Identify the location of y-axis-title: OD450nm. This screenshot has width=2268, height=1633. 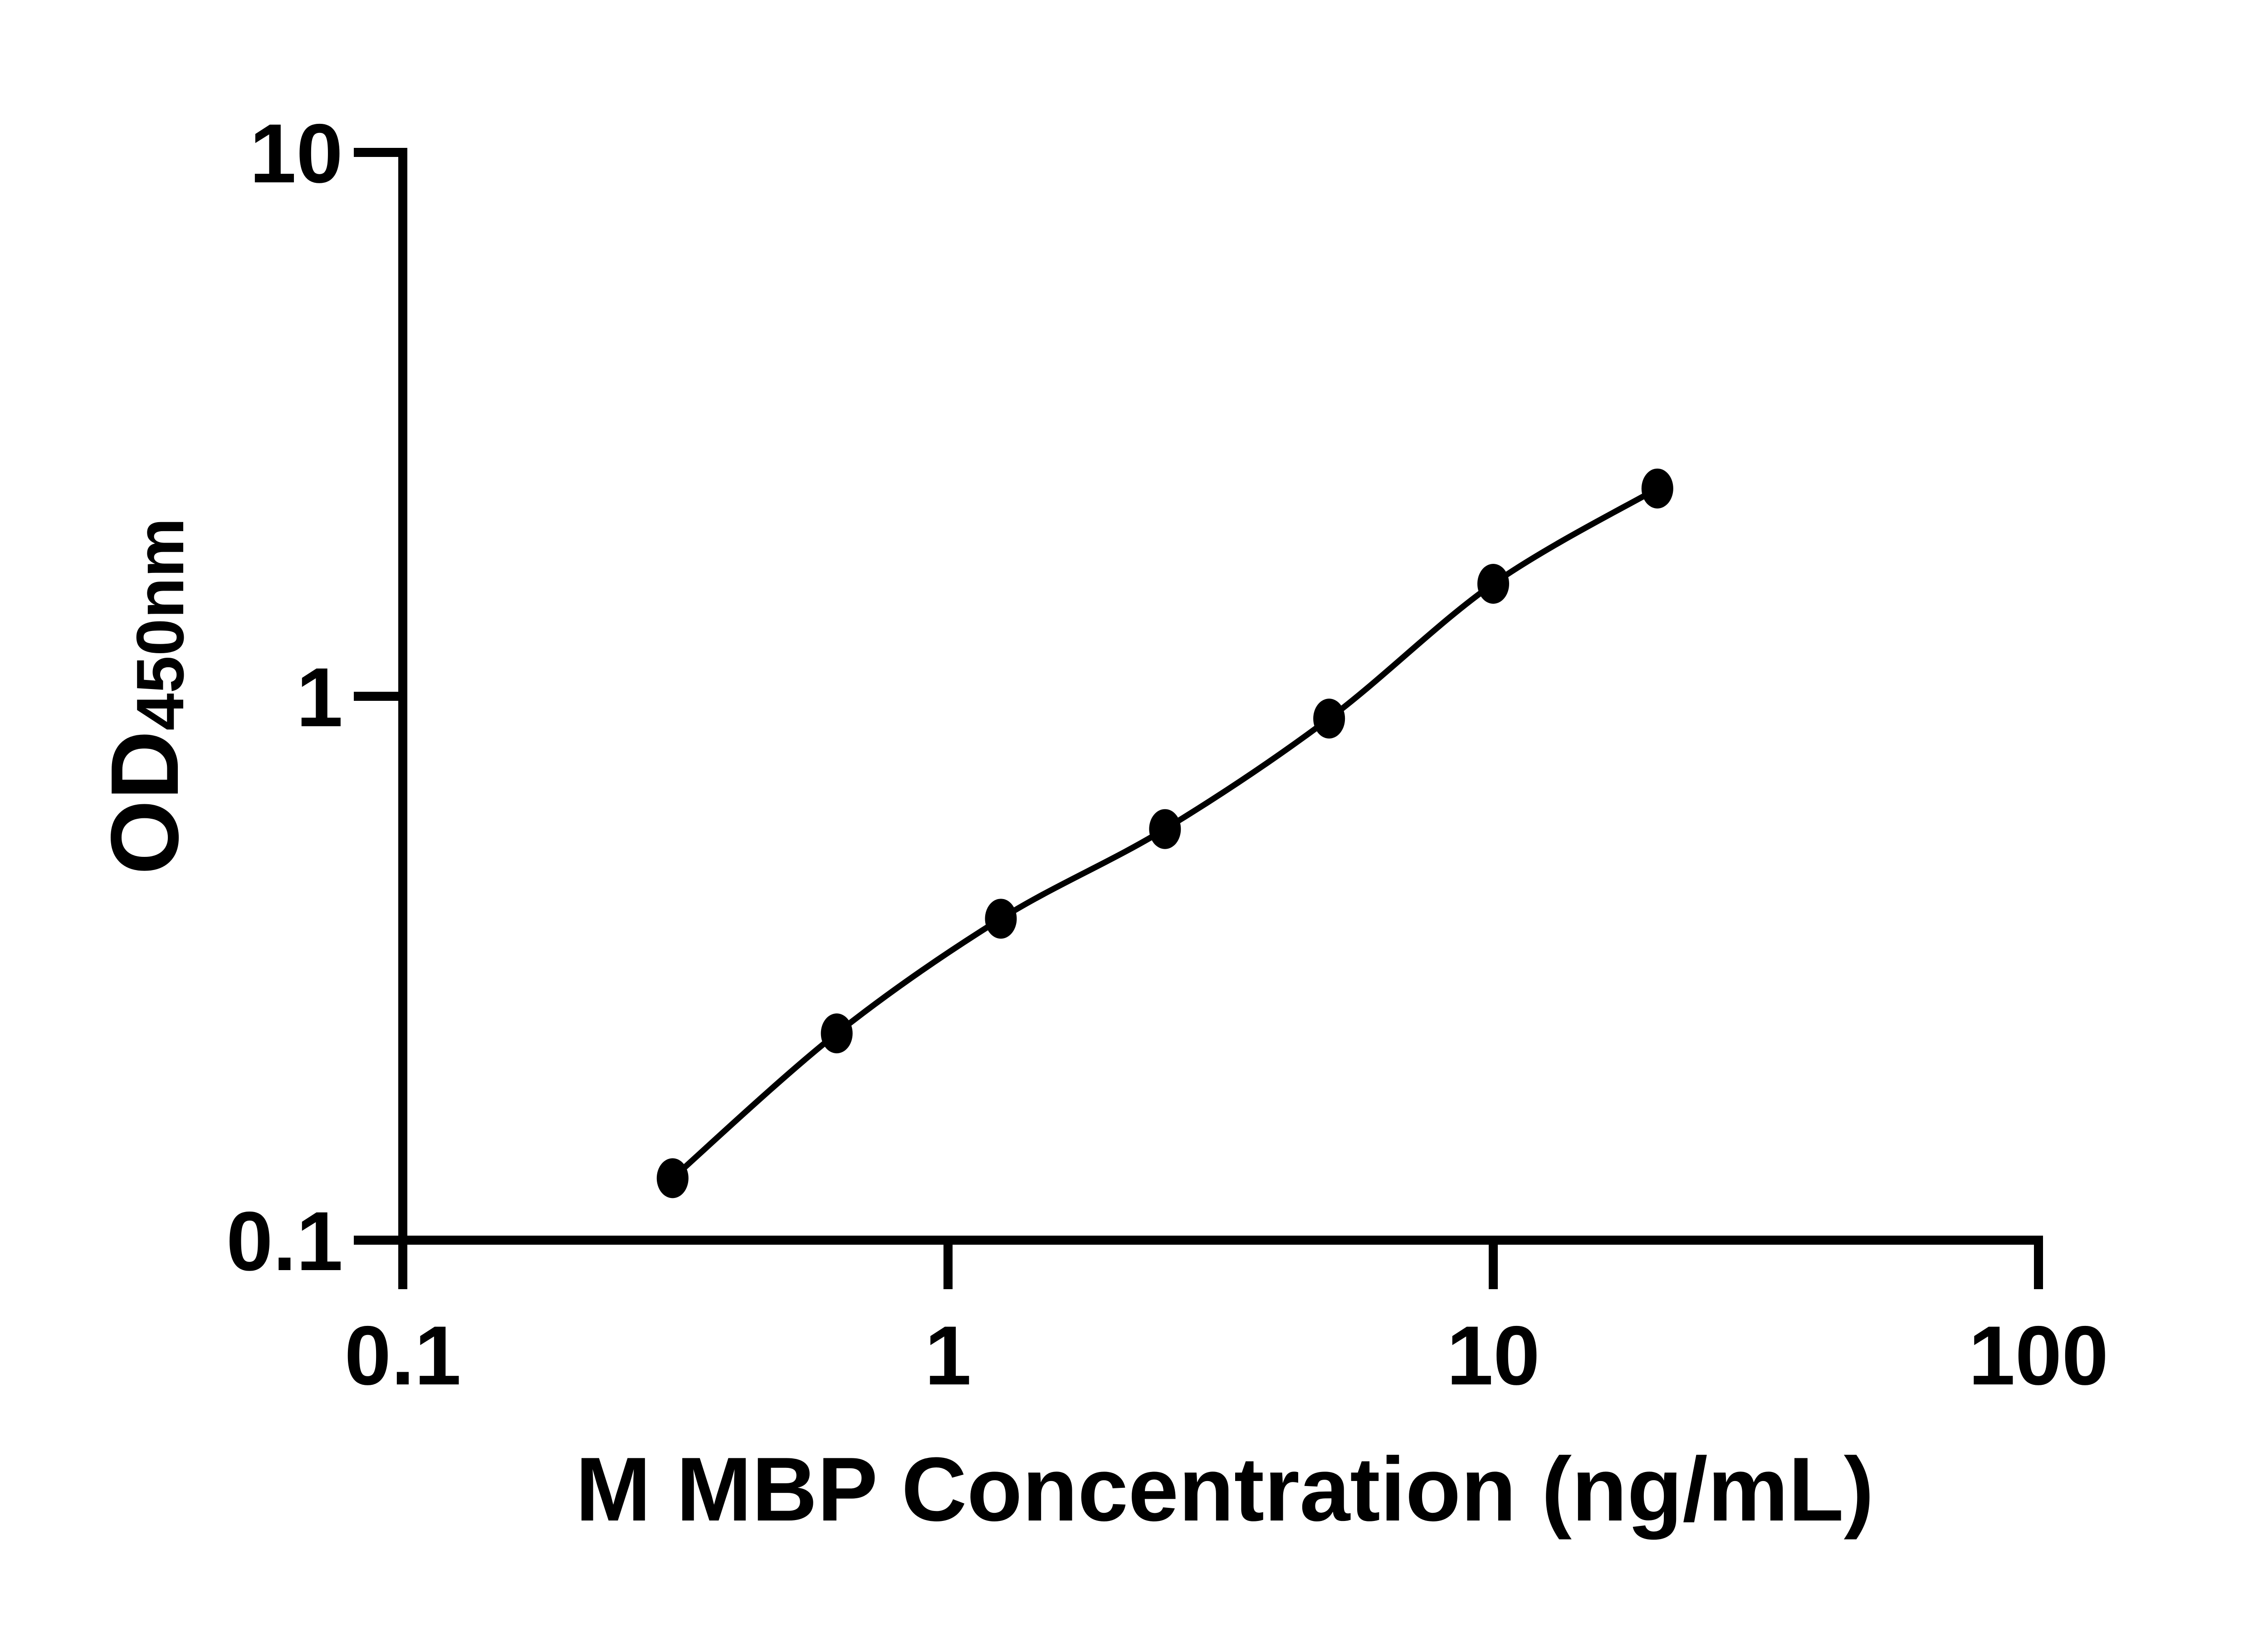
(144, 696).